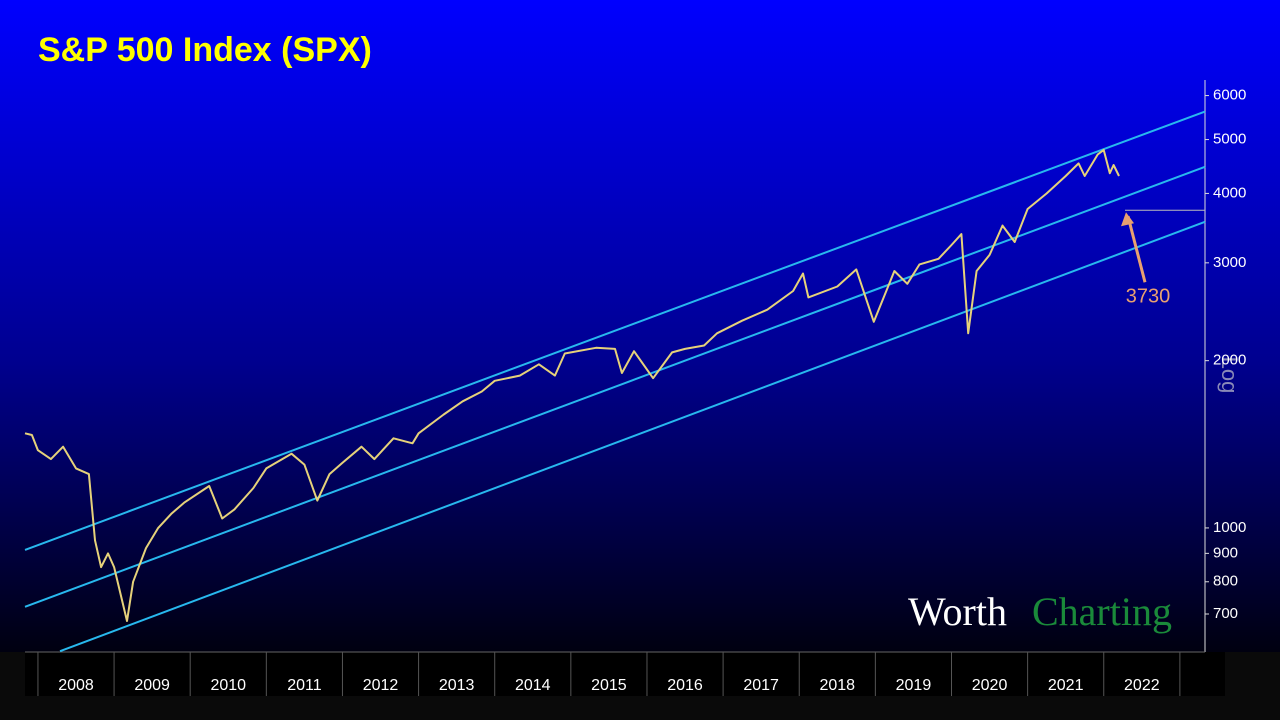 The image size is (1280, 720). Describe the element at coordinates (914, 685) in the screenshot. I see `x-tick-label: 2019` at that location.